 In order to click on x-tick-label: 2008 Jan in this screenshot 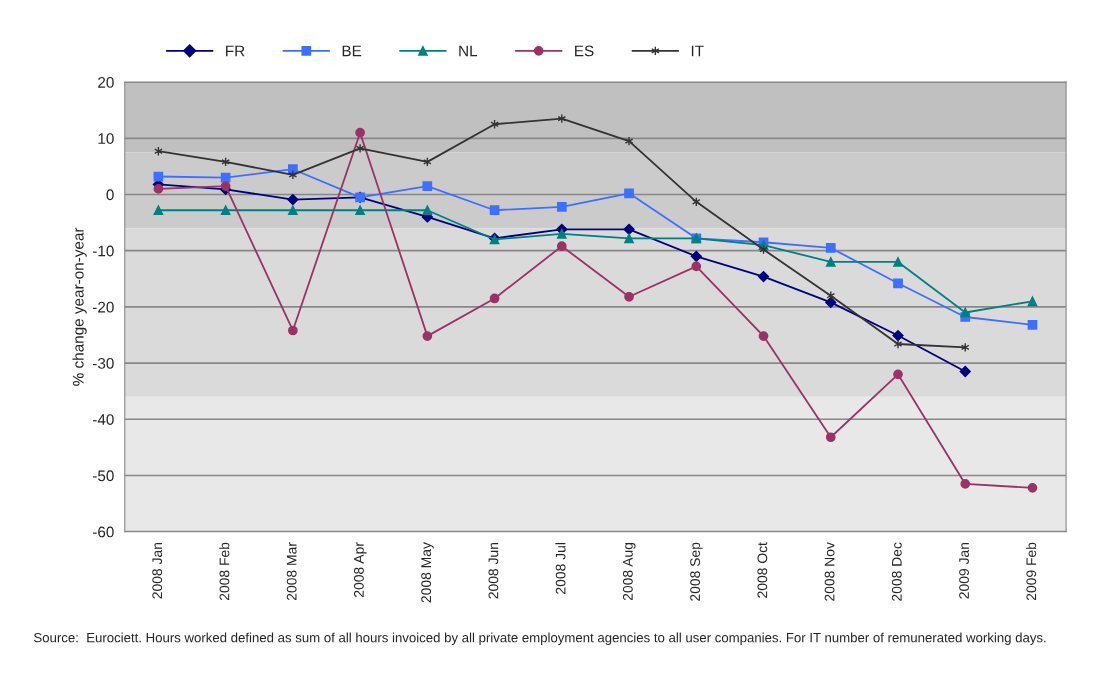, I will do `click(157, 570)`.